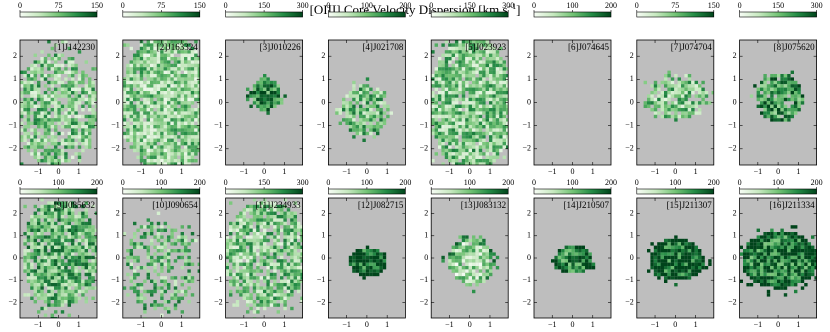  I want to click on title-end: ], so click(518, 9).